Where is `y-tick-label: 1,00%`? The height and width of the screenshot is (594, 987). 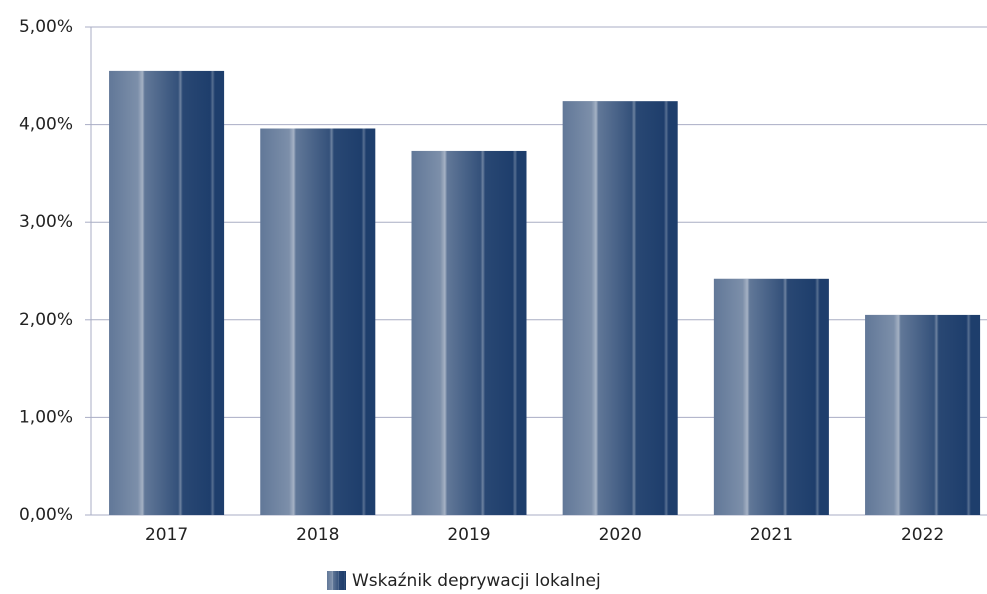 y-tick-label: 1,00% is located at coordinates (46, 417).